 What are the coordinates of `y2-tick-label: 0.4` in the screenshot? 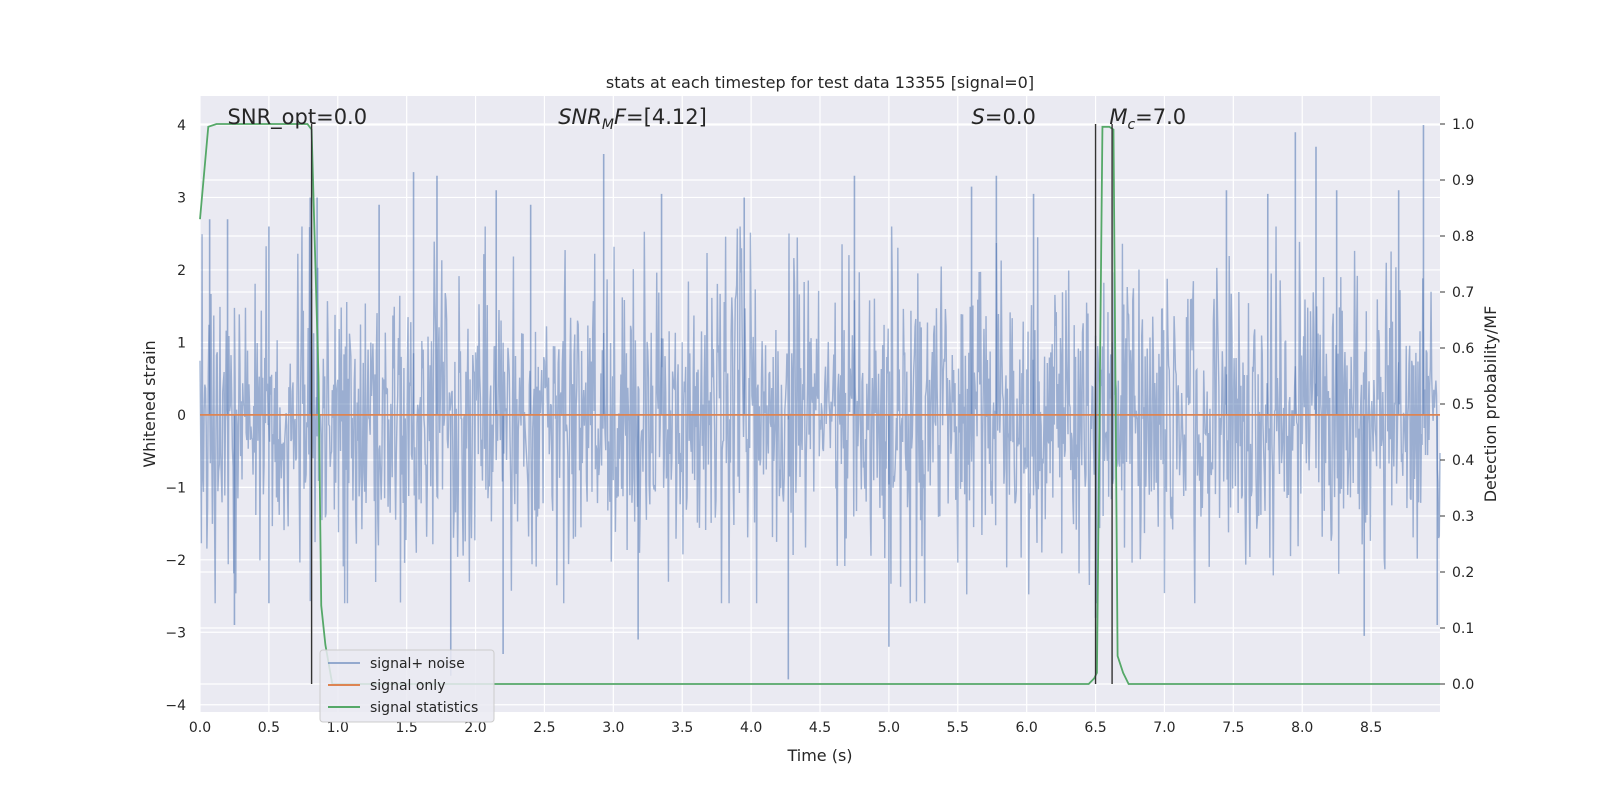 It's located at (1463, 461).